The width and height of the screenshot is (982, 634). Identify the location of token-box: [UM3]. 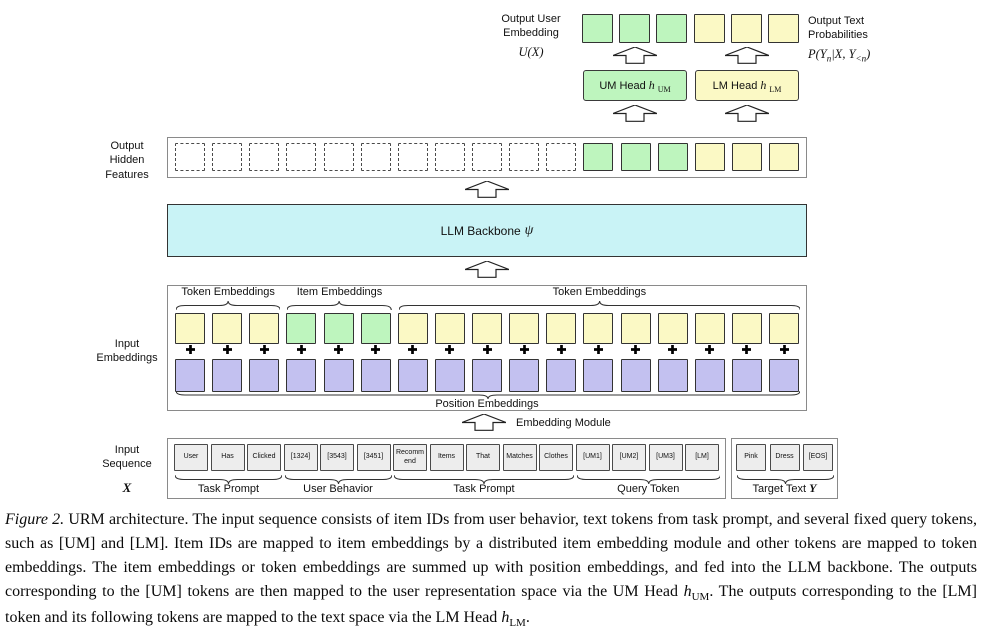
(665, 457).